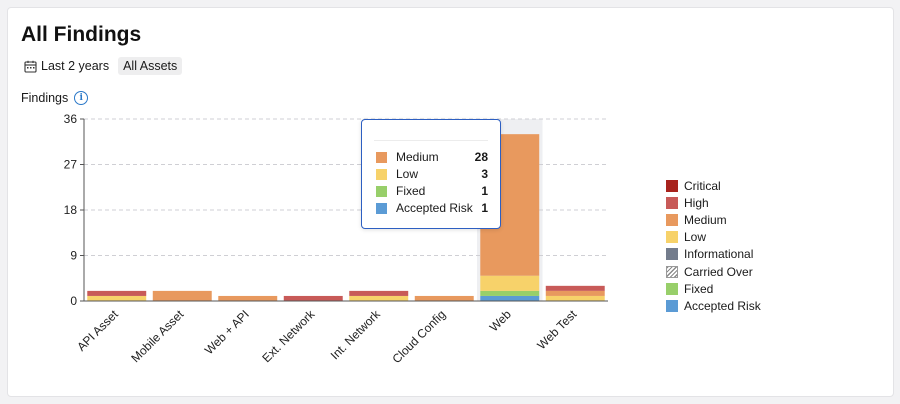 This screenshot has height=404, width=900. I want to click on y-tick-label: 18, so click(71, 210).